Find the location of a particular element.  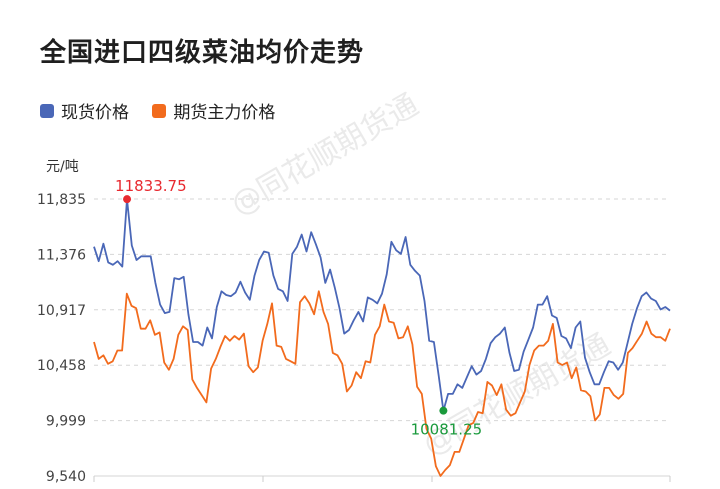

y-tick-label: 10,458 is located at coordinates (61, 366).